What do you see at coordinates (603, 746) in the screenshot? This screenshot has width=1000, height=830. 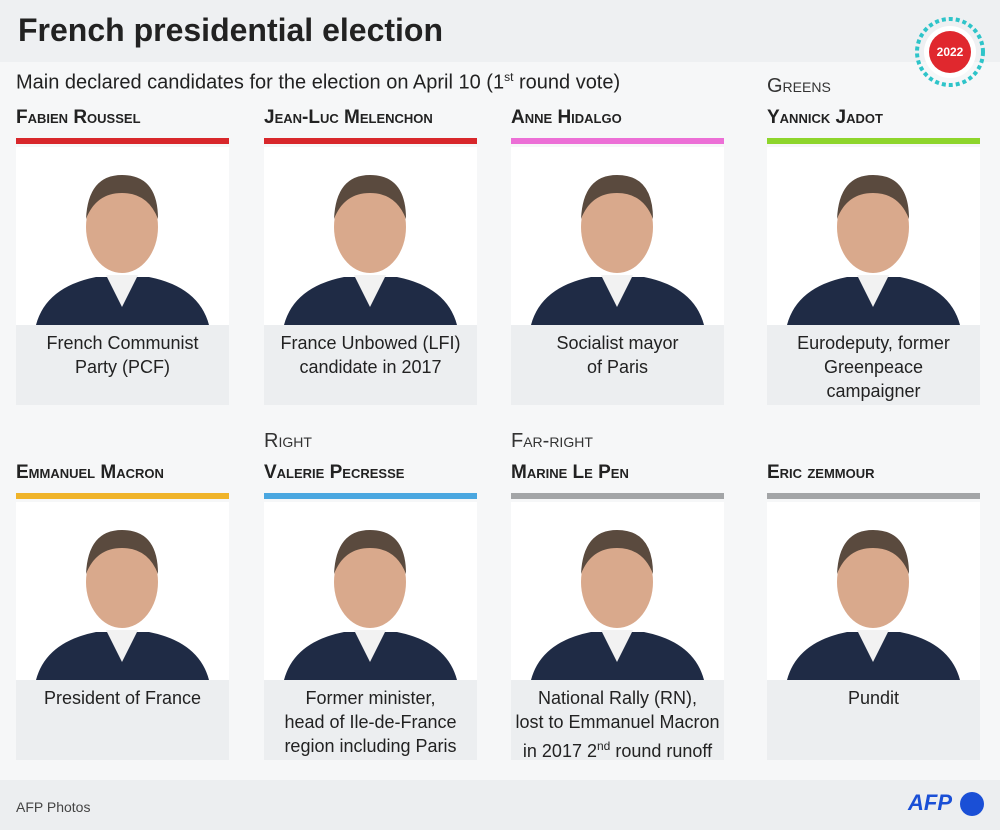 I see `superscript: nd` at bounding box center [603, 746].